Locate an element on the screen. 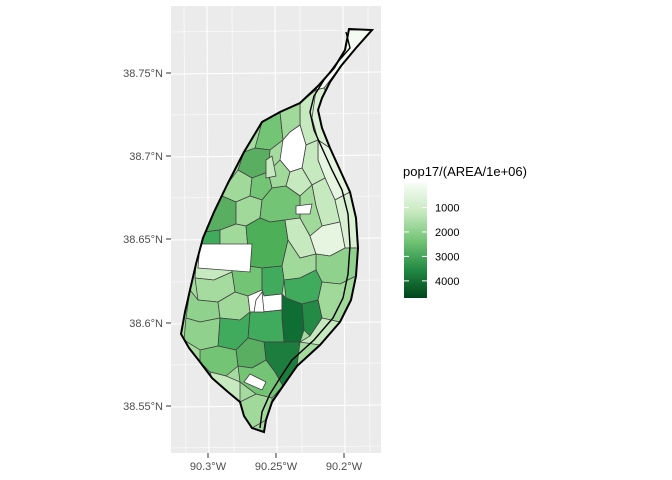 The height and width of the screenshot is (480, 672). legend-label: 1000 is located at coordinates (447, 208).